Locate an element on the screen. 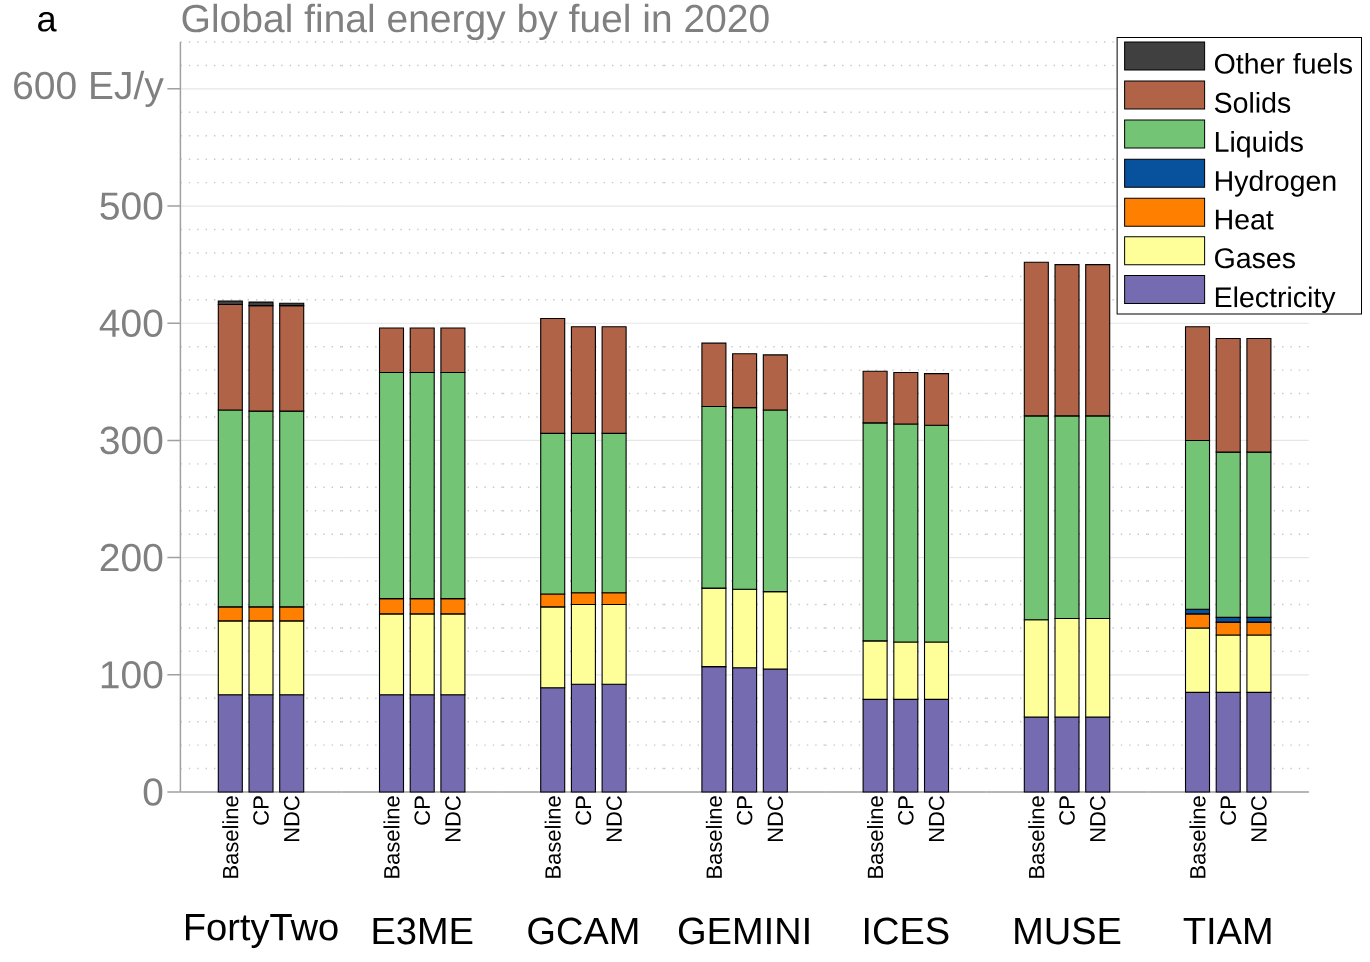 The width and height of the screenshot is (1370, 962). y-tick-label: 400 is located at coordinates (131, 323).